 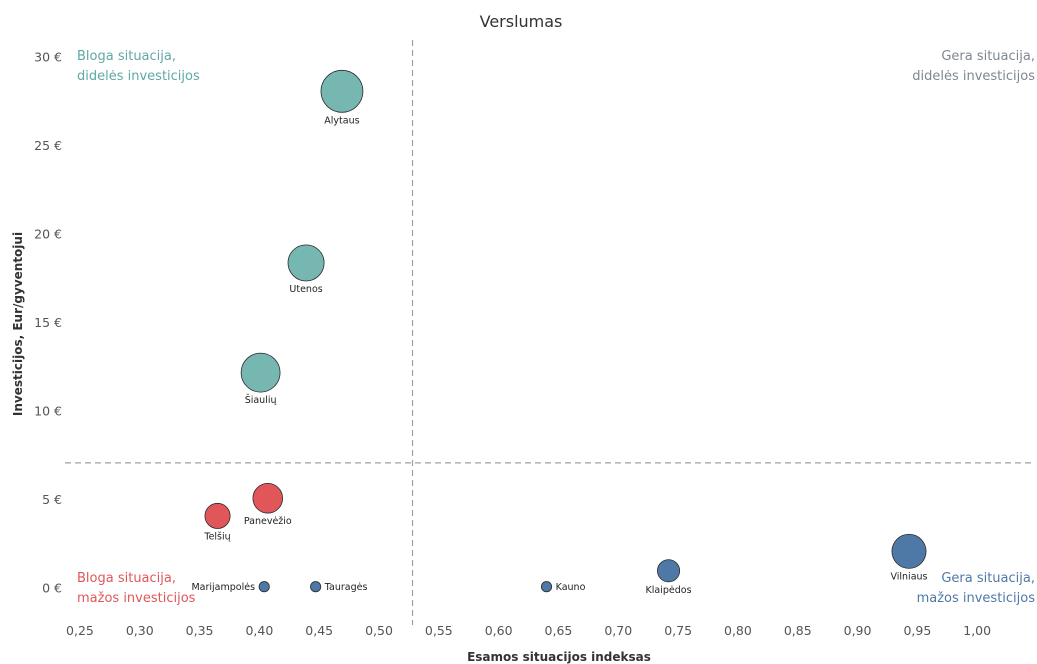 What do you see at coordinates (379, 630) in the screenshot?
I see `x-tick-label: 0,50` at bounding box center [379, 630].